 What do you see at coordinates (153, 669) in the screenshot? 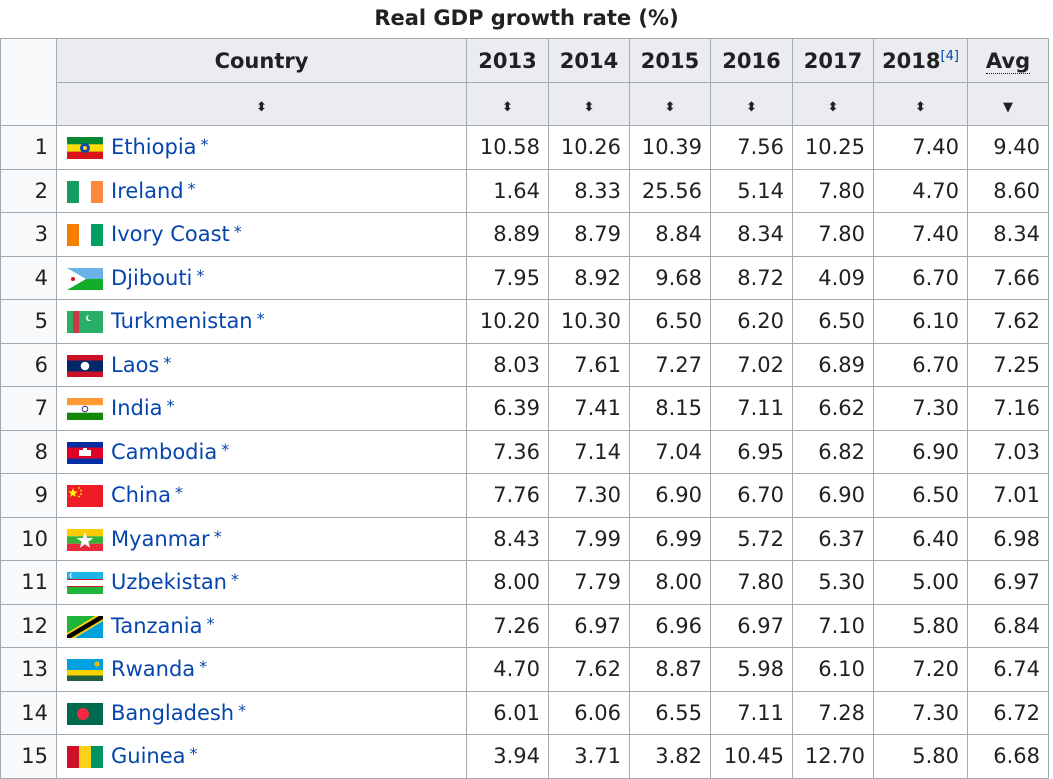
I see `country-link: Rwanda` at bounding box center [153, 669].